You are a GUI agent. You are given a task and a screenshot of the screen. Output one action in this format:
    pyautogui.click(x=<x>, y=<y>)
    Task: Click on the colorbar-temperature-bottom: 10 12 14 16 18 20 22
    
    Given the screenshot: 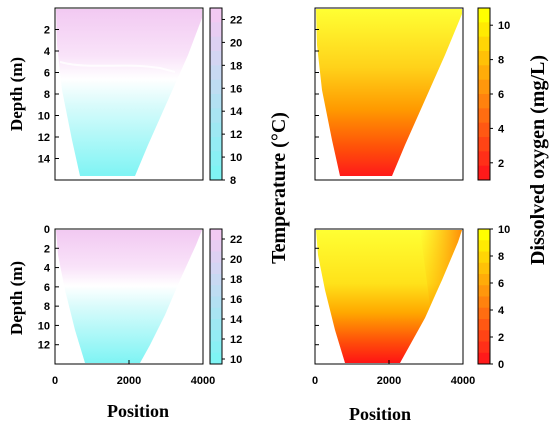 What is the action you would take?
    pyautogui.click(x=226, y=297)
    